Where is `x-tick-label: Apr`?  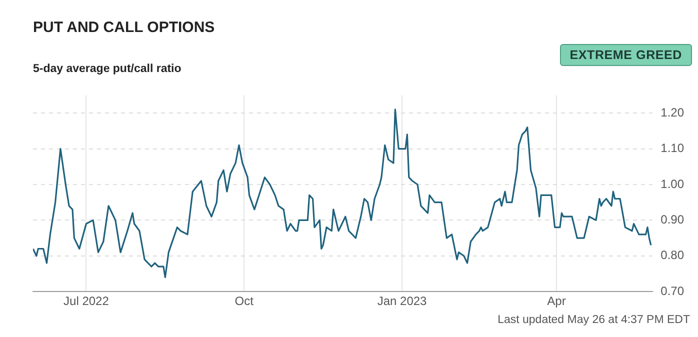
x-tick-label: Apr is located at coordinates (556, 301).